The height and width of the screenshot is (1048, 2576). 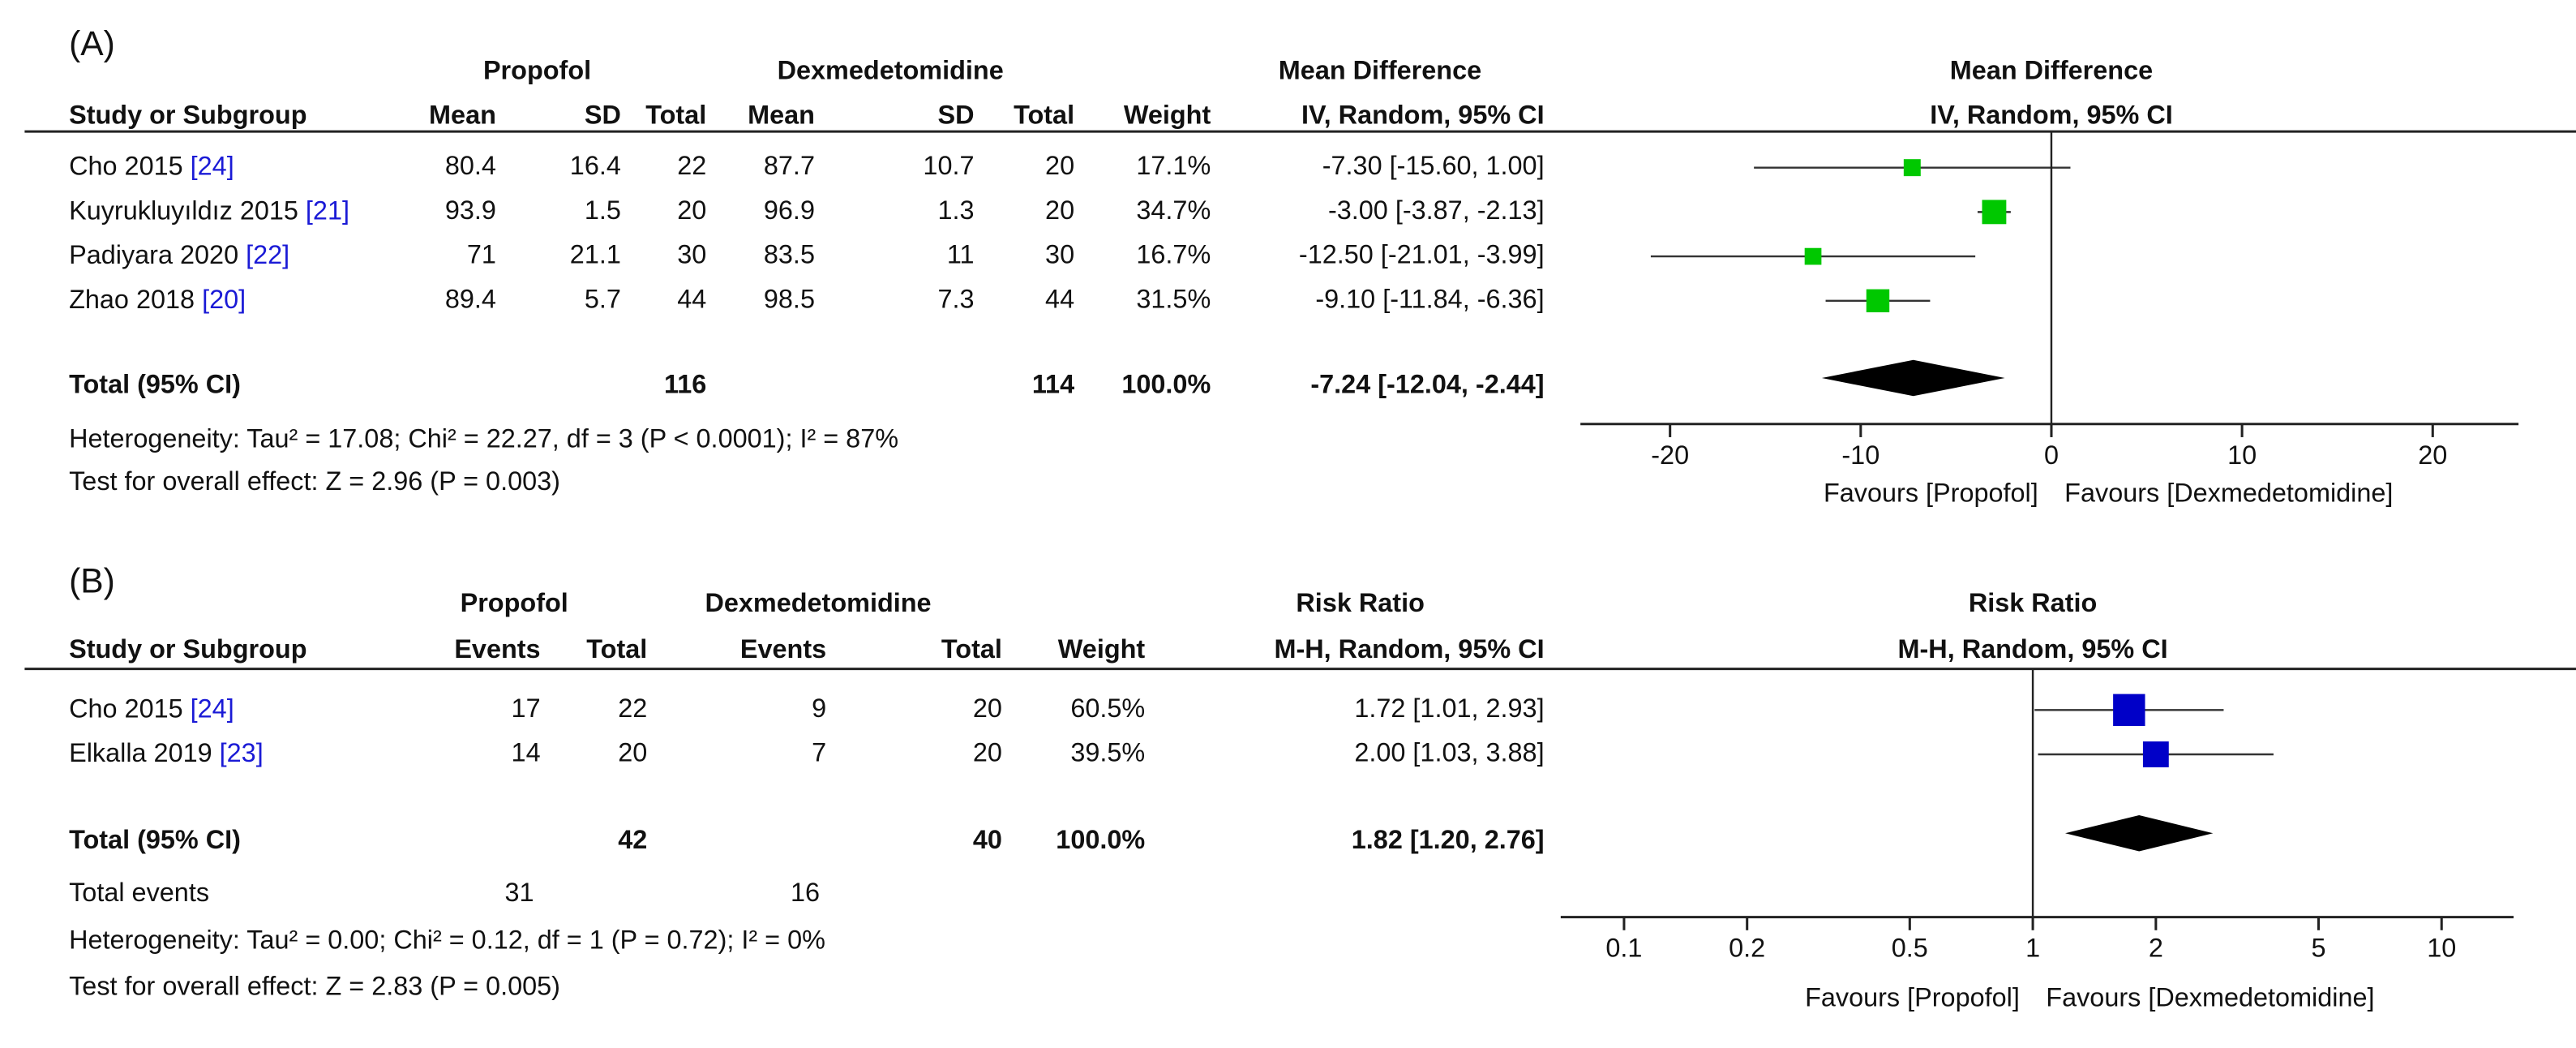 What do you see at coordinates (2051, 71) in the screenshot?
I see `plot-title: Mean Difference` at bounding box center [2051, 71].